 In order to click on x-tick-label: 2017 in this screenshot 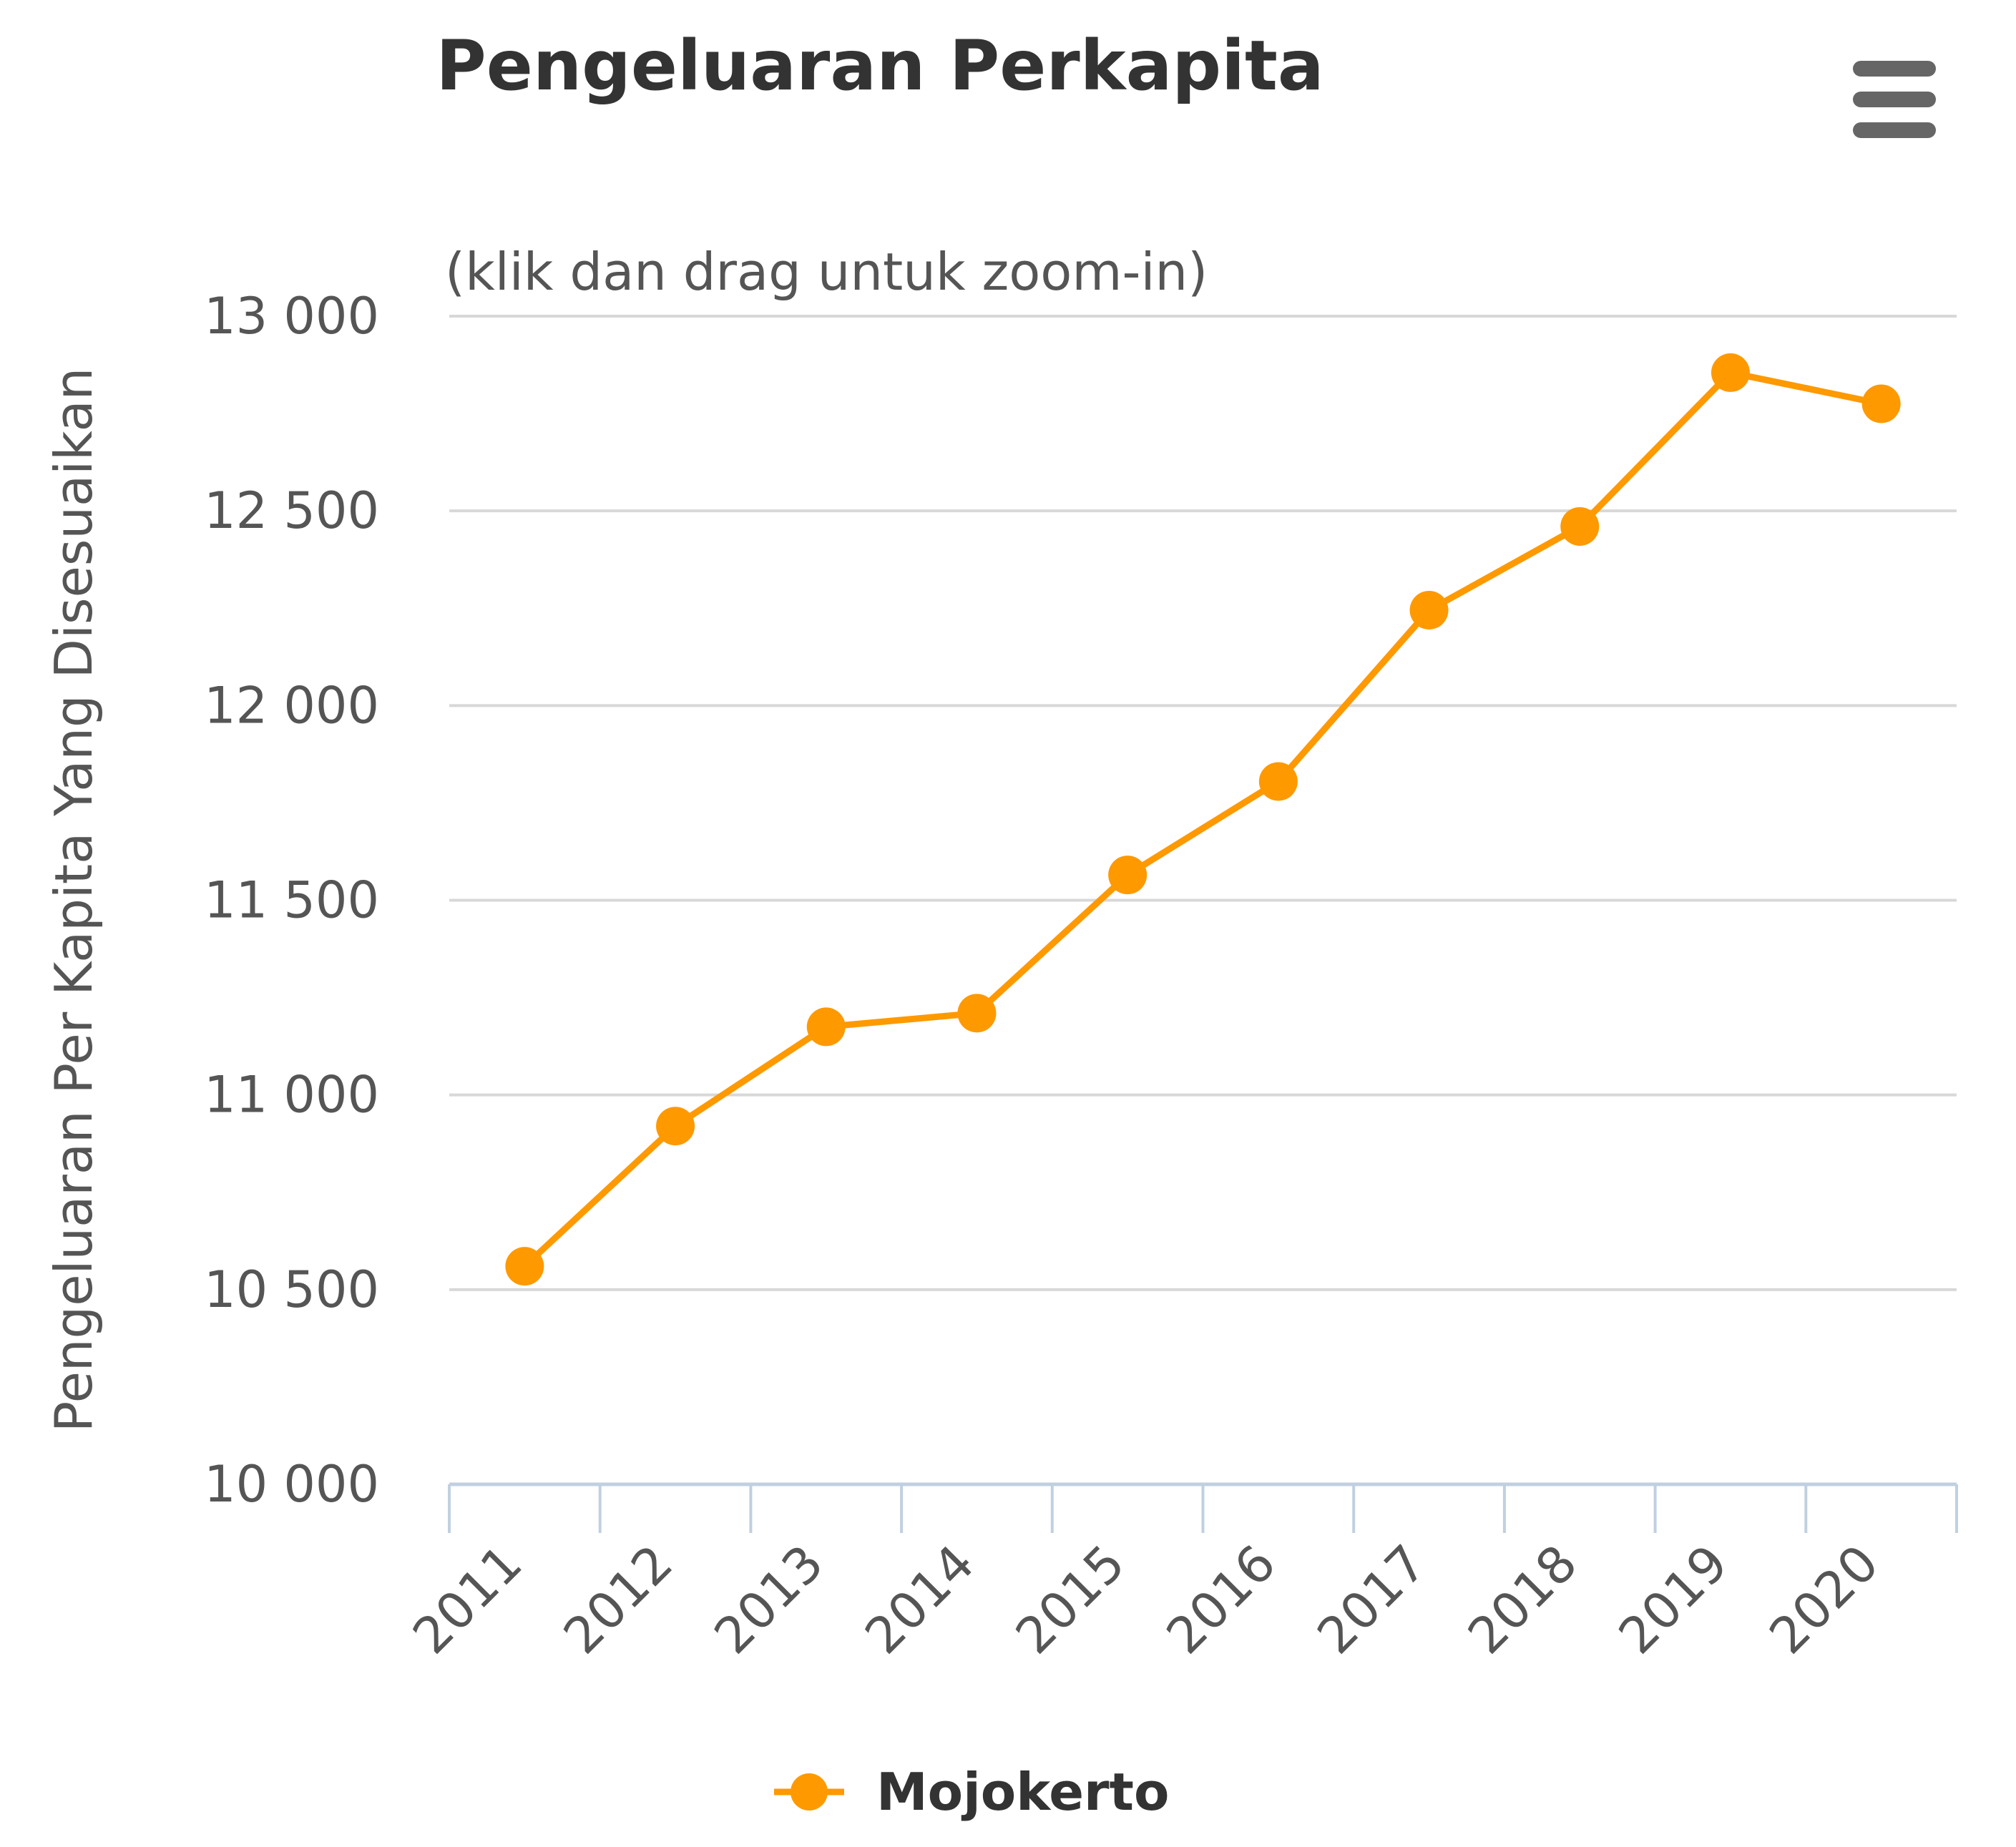, I will do `click(1372, 1600)`.